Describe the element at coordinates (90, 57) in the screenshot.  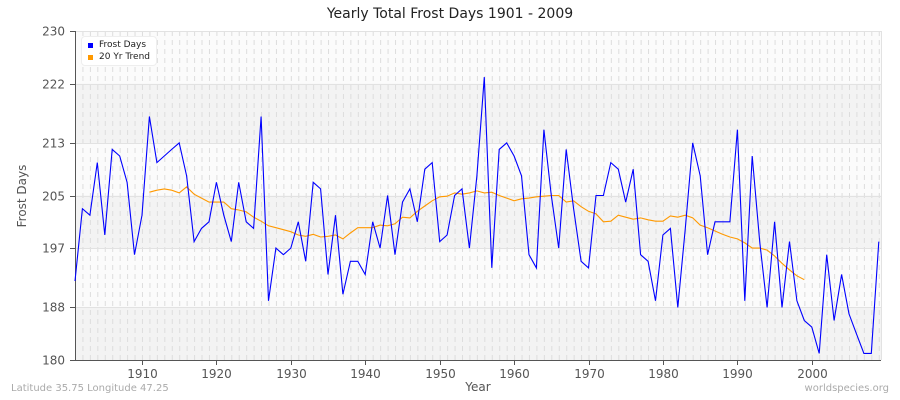
I see `orange-square-icon` at that location.